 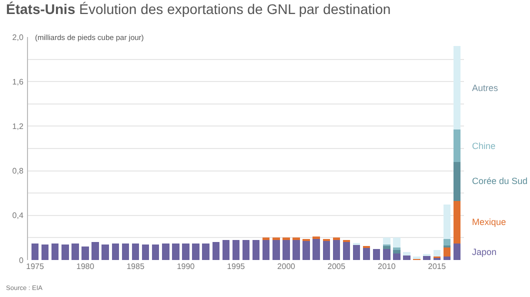 I want to click on y-tick-label: 2,0, so click(x=18, y=37).